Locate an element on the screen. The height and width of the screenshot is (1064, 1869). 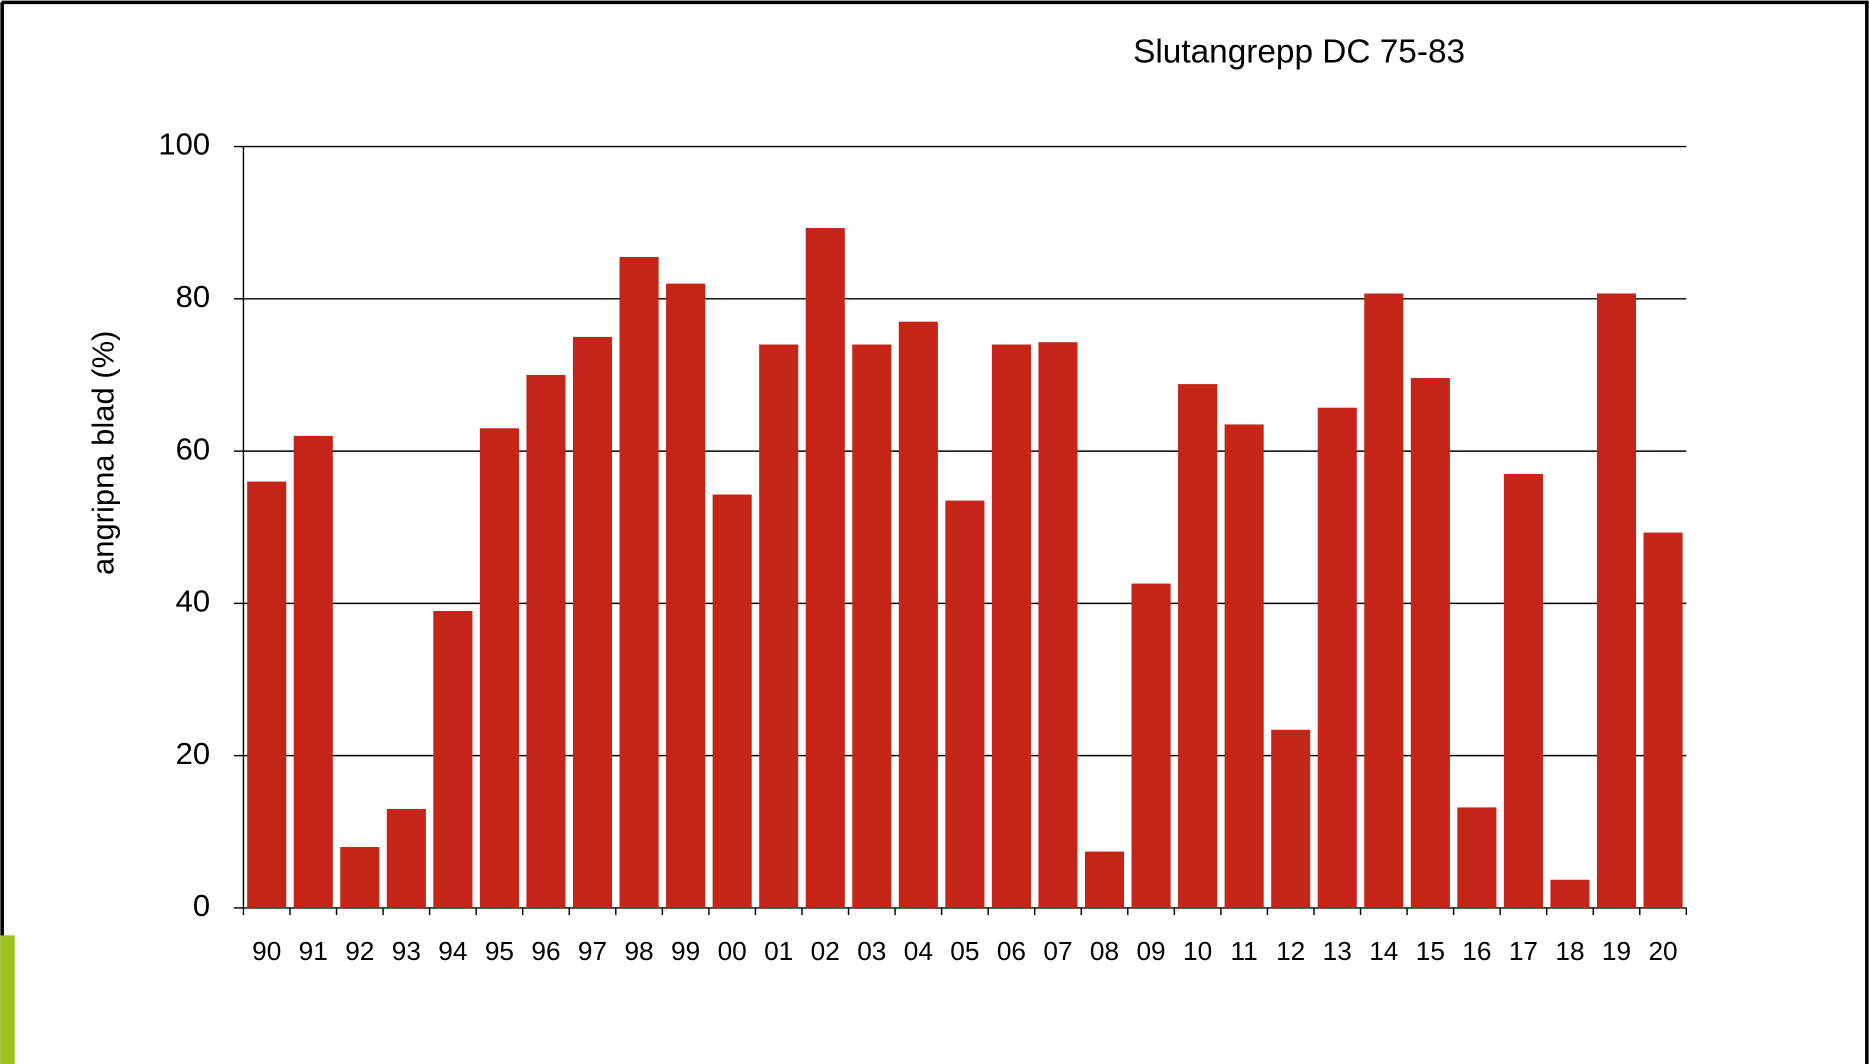
x-tick-label: 09 is located at coordinates (1150, 951).